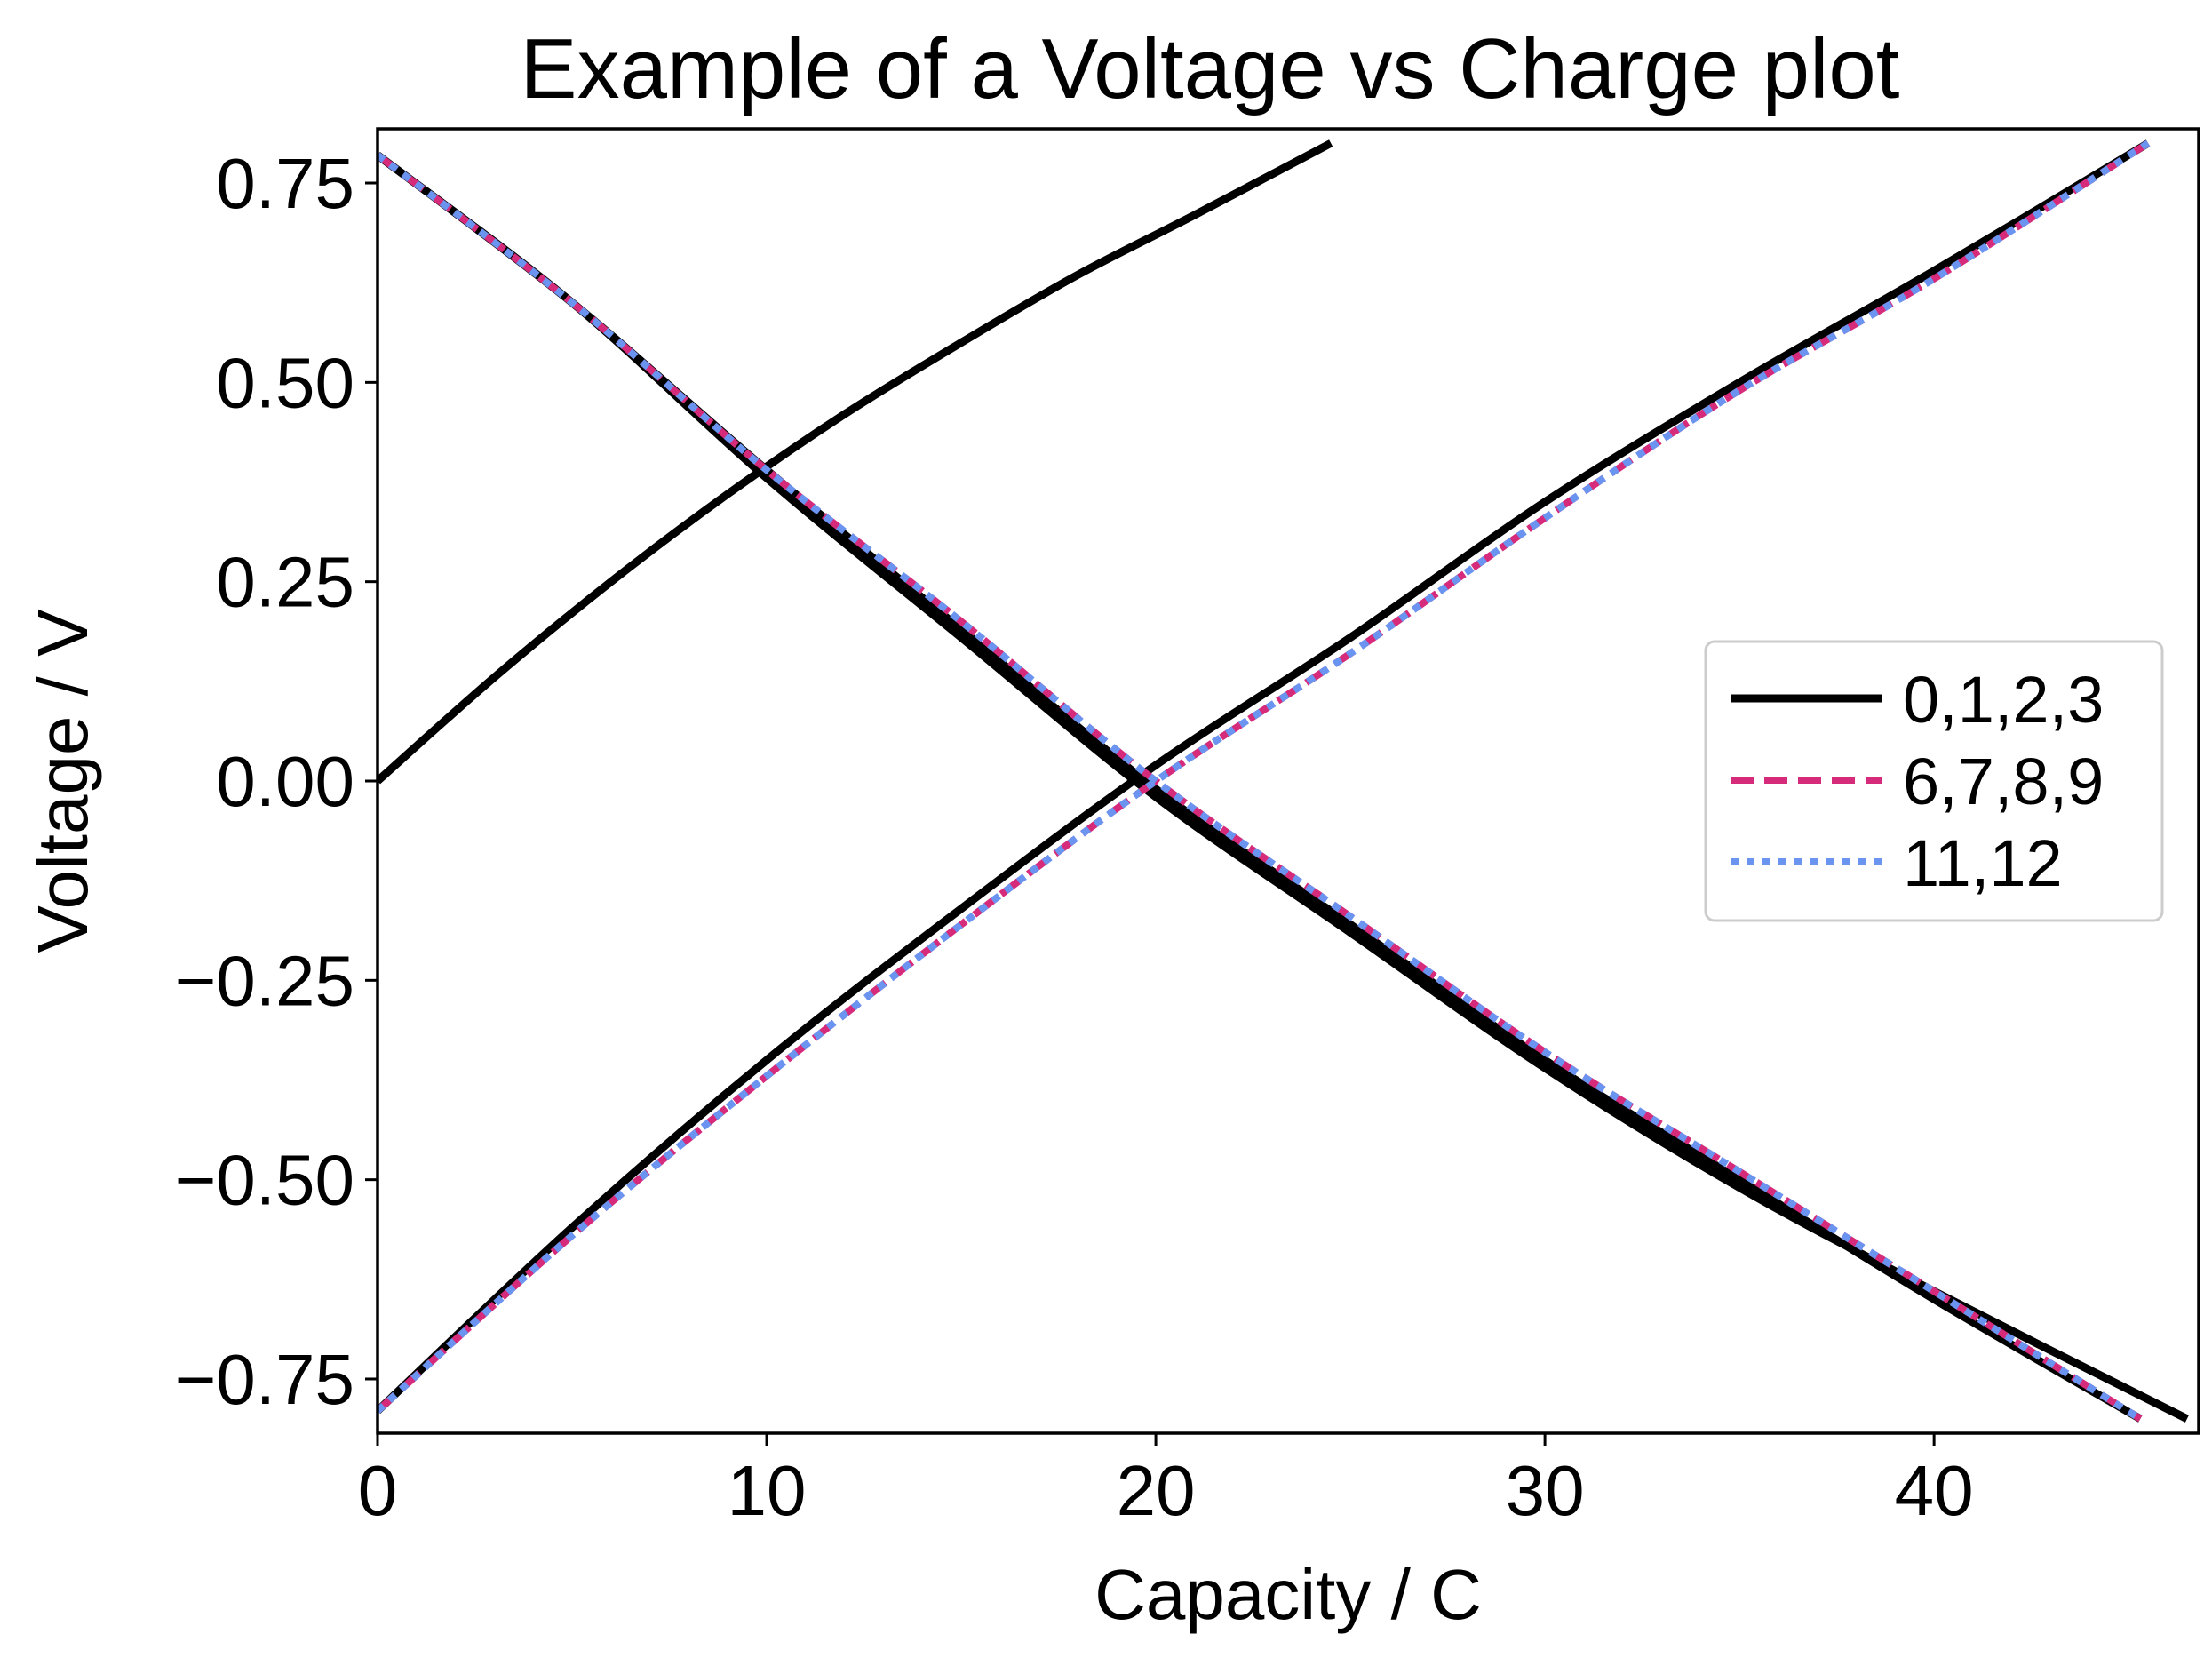 The height and width of the screenshot is (1658, 2212). Describe the element at coordinates (1546, 1490) in the screenshot. I see `x-tick-label: 30` at that location.